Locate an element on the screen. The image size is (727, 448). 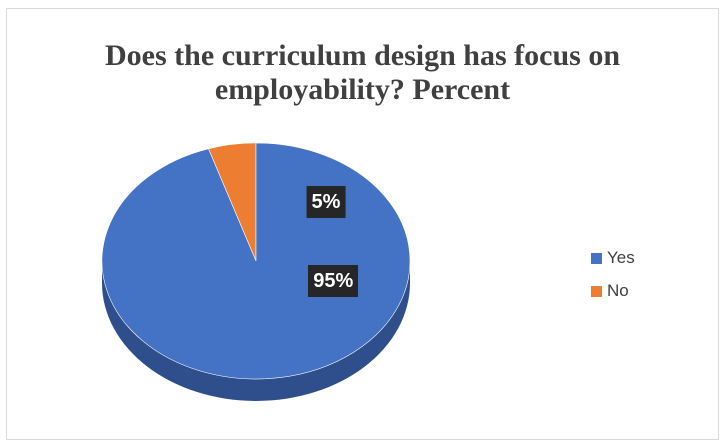
data-label-no: 5% is located at coordinates (326, 202).